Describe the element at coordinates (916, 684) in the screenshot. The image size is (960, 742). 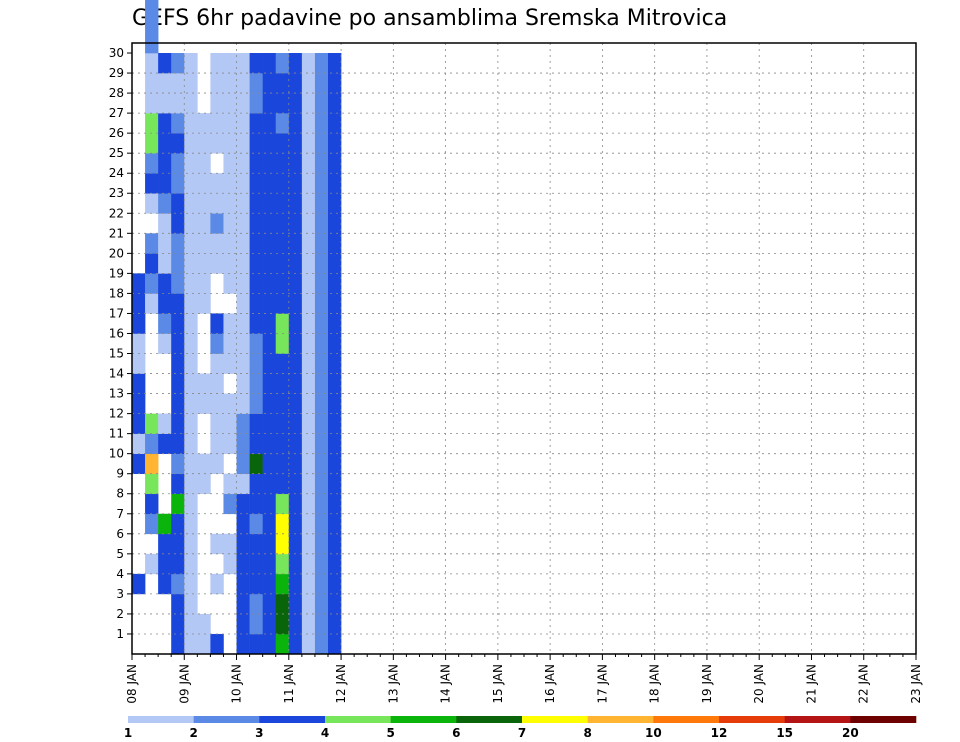
I see `x-tick-label: 23 JAN` at that location.